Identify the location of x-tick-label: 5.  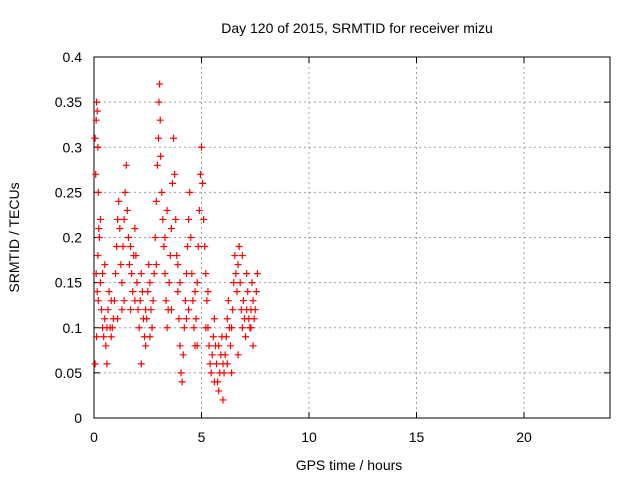
(202, 437).